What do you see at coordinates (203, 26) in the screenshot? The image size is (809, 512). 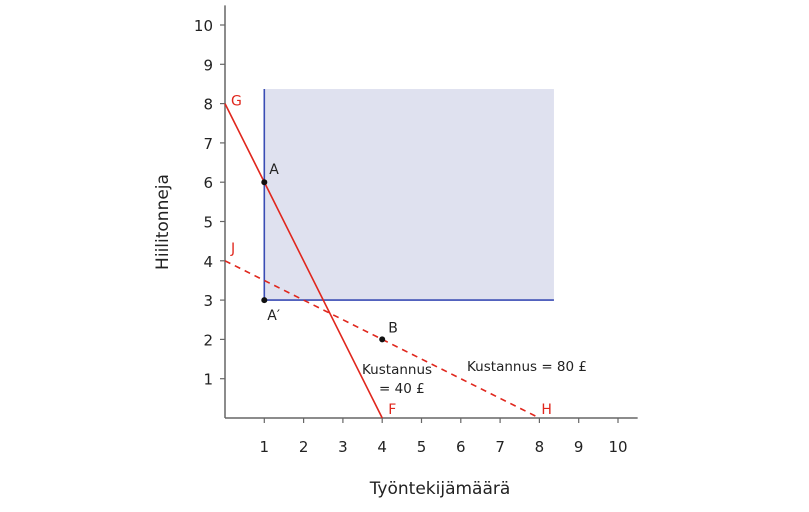 I see `y-tick-label: 10` at bounding box center [203, 26].